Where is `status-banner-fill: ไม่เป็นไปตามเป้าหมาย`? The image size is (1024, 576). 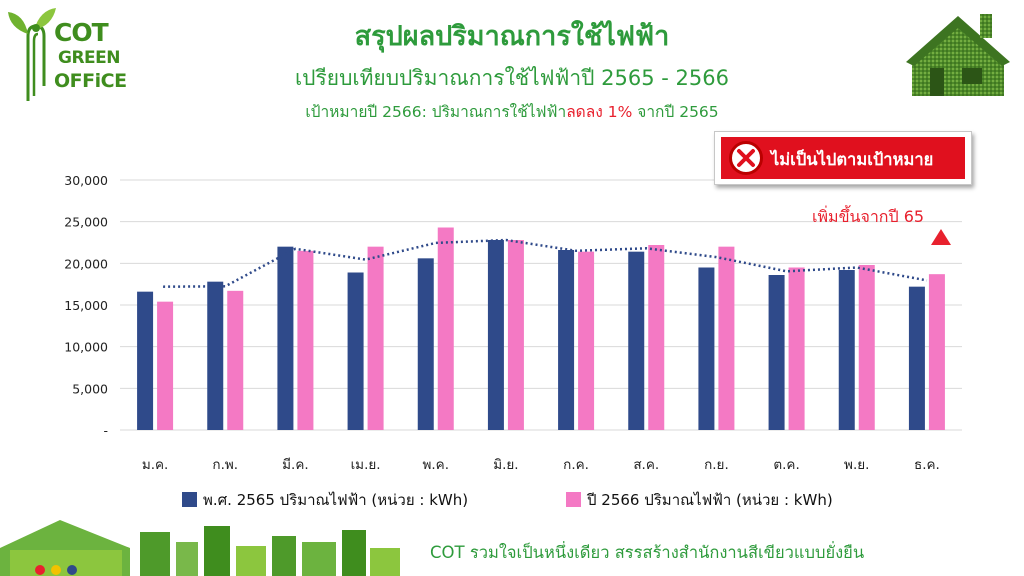
status-banner-fill: ไม่เป็นไปตามเป้าหมาย is located at coordinates (843, 158).